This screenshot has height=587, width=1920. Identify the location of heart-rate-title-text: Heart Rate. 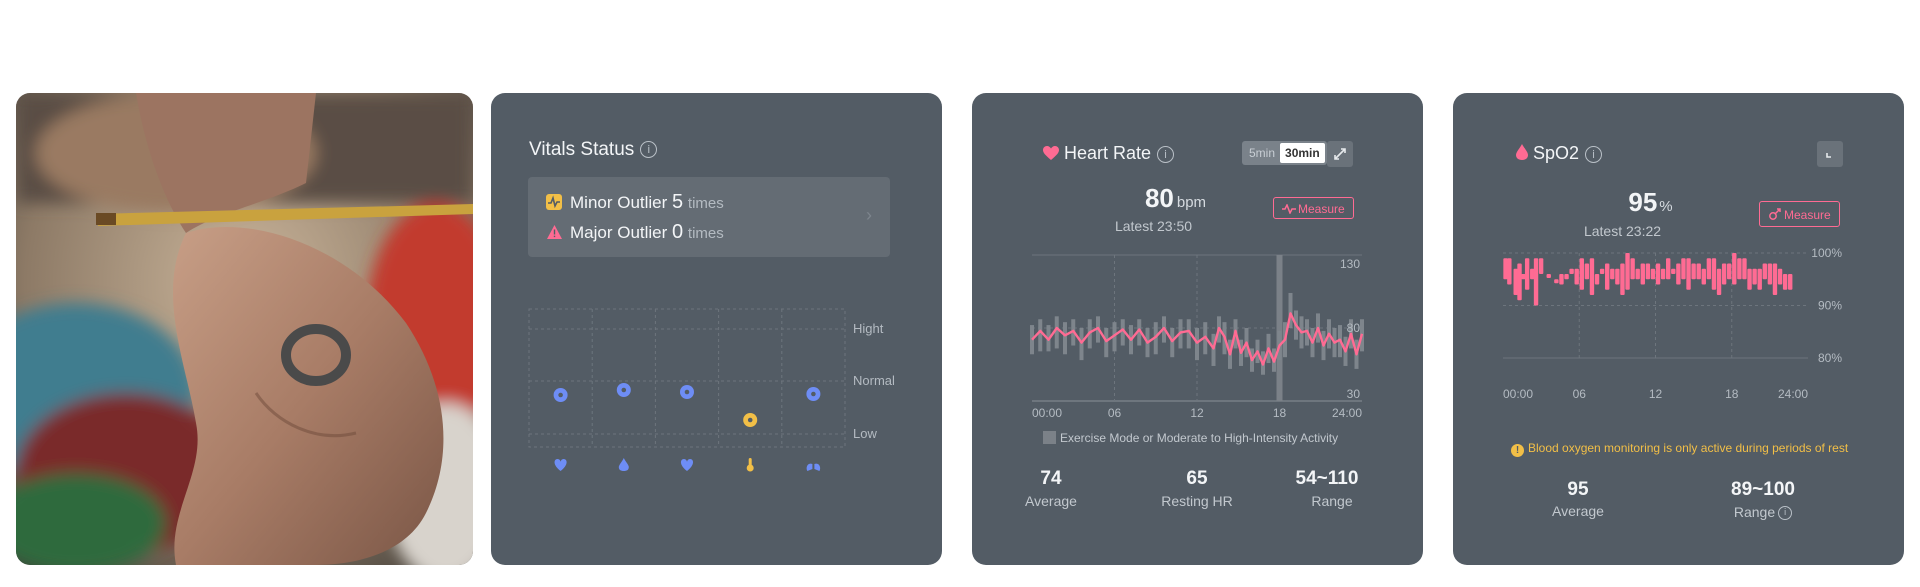
(1108, 153).